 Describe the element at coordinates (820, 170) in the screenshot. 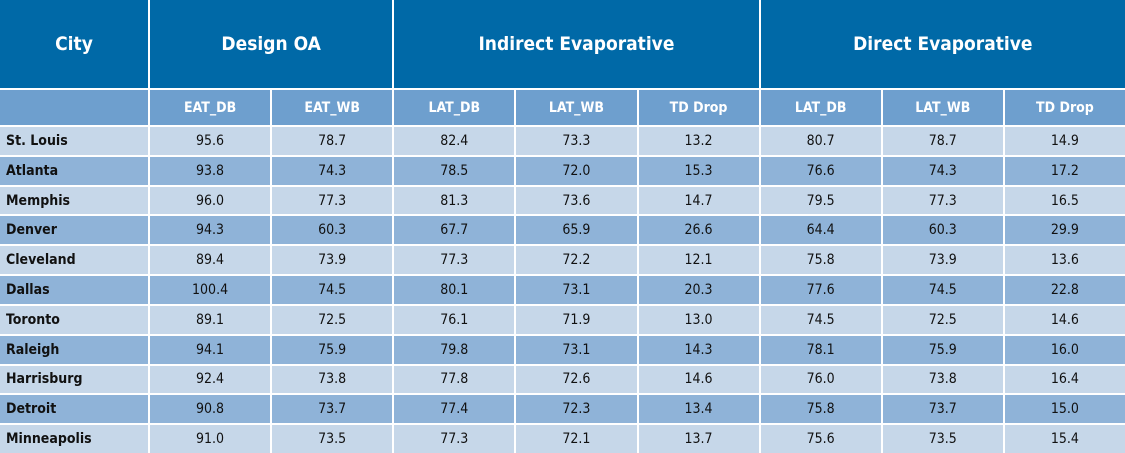

I see `value-cell: 76.6` at that location.